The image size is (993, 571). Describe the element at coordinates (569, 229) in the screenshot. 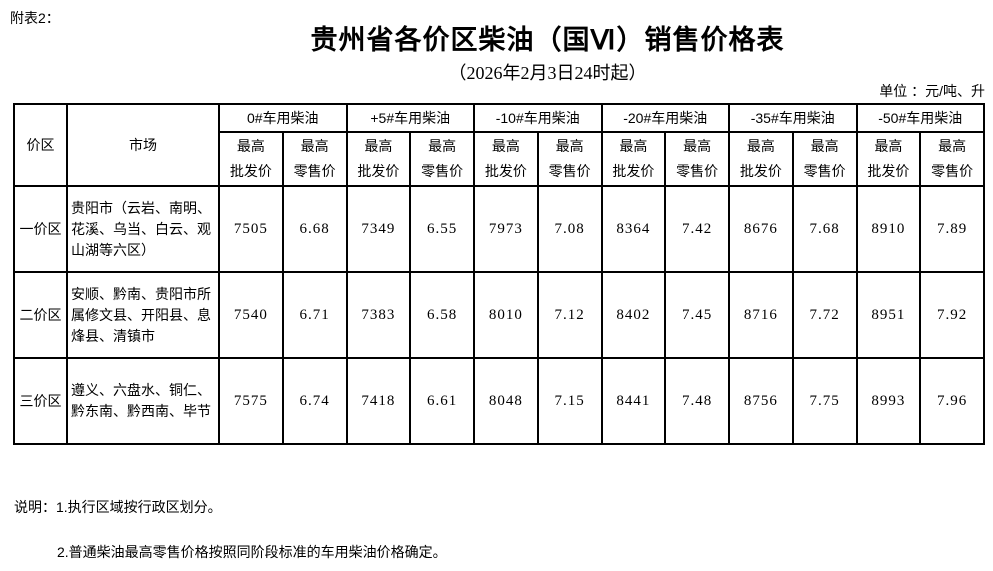

I see `price-cell: 7.08` at that location.